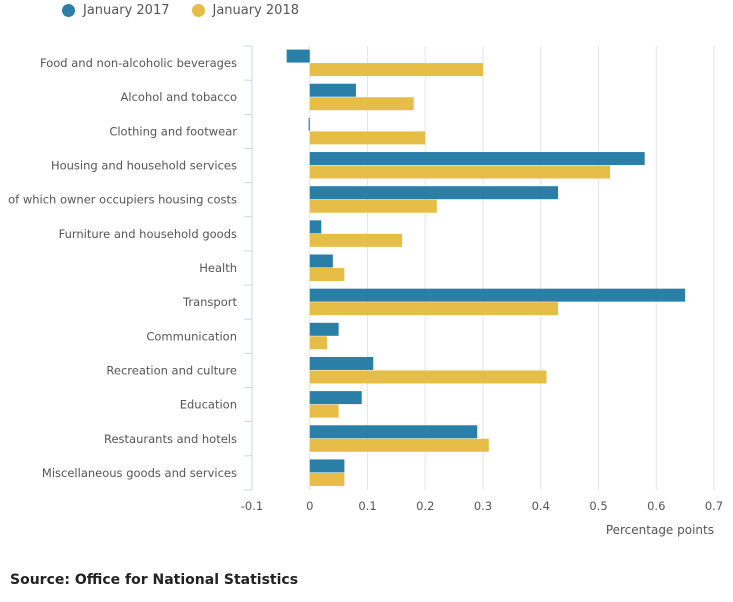  I want to click on x-tick-label: 0.6, so click(656, 506).